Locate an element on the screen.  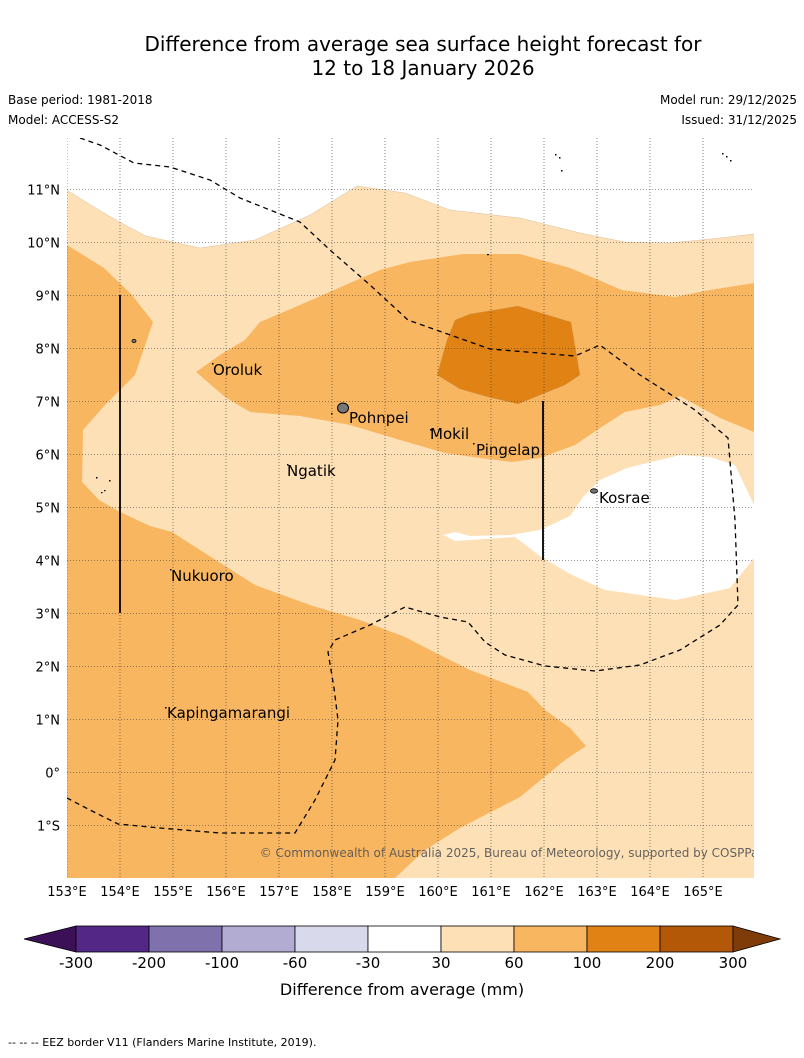
lat-tick-label: 7°N is located at coordinates (48, 403).